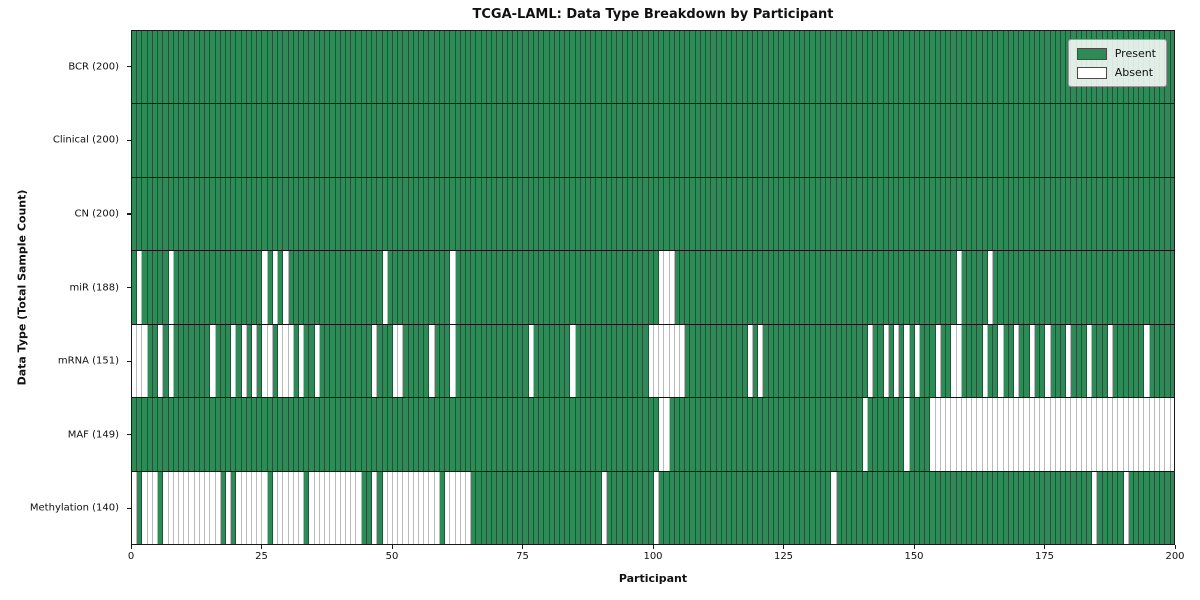 Image resolution: width=1200 pixels, height=600 pixels. What do you see at coordinates (93, 435) in the screenshot?
I see `y-tick-label: MAF (149)` at bounding box center [93, 435].